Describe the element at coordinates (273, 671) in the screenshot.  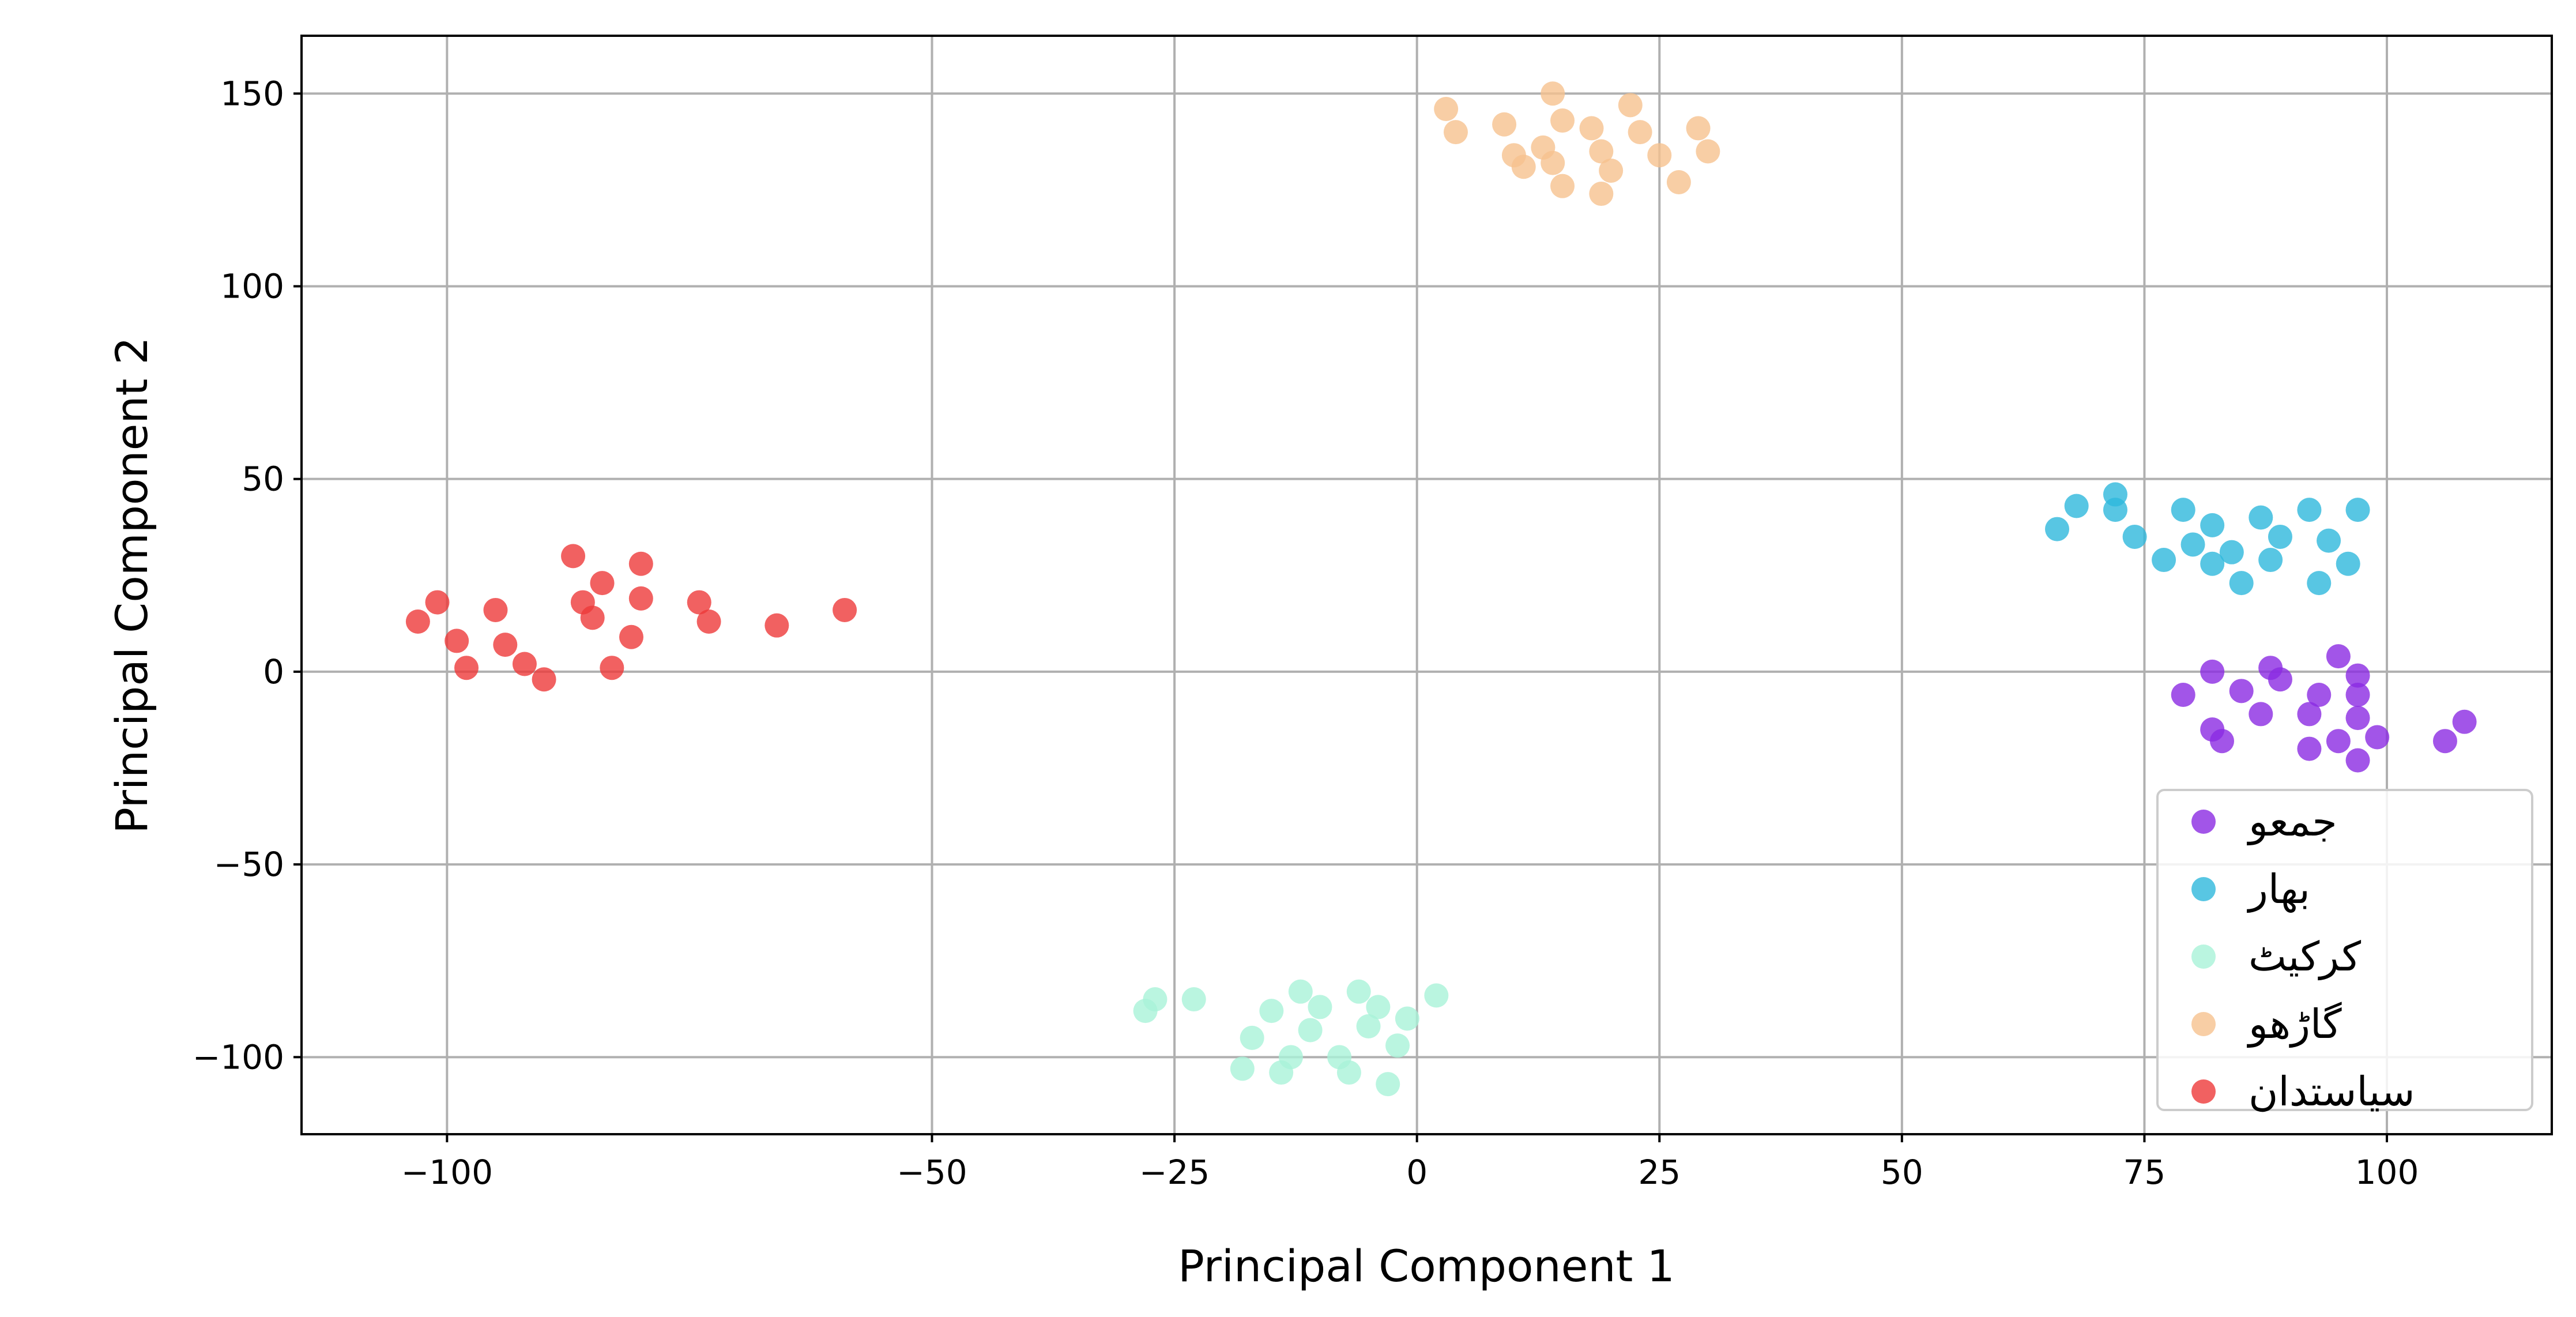
I see `y-tick-label: 0` at that location.